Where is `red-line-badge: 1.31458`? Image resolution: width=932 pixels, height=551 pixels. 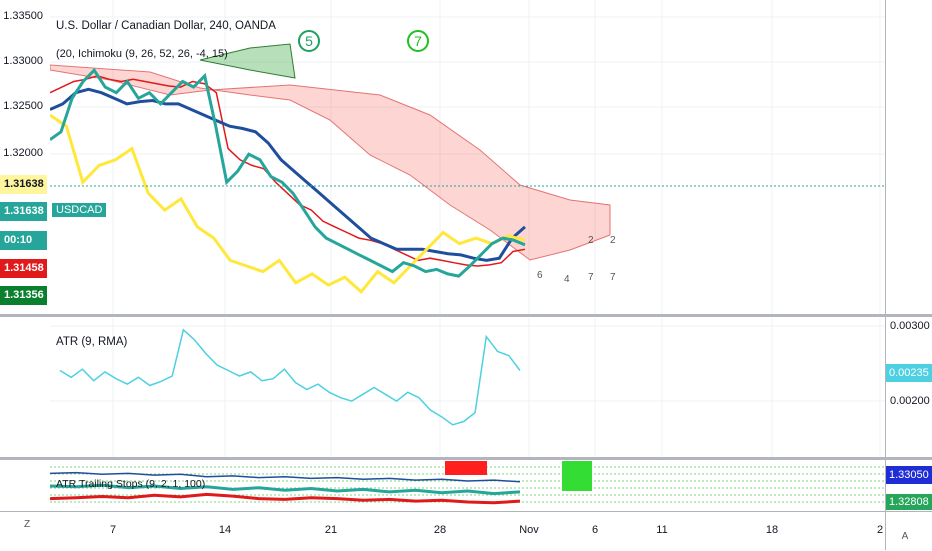 red-line-badge: 1.31458 is located at coordinates (23, 268).